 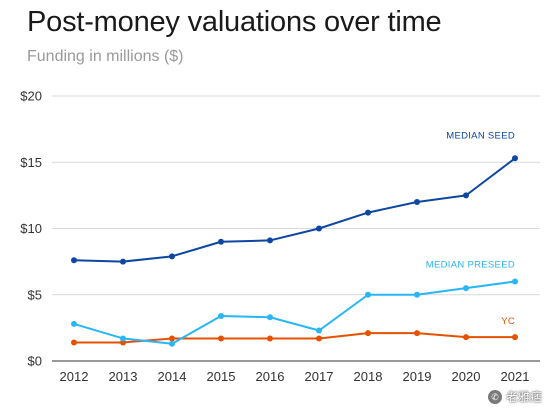 I want to click on x-tick-label: 2013, so click(x=123, y=376).